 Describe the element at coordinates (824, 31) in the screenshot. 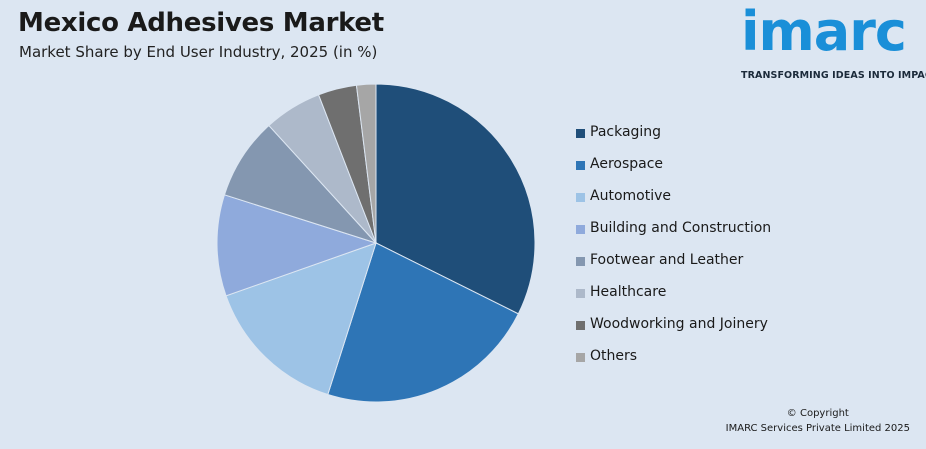

I see `logo-wordmark: imarc` at that location.